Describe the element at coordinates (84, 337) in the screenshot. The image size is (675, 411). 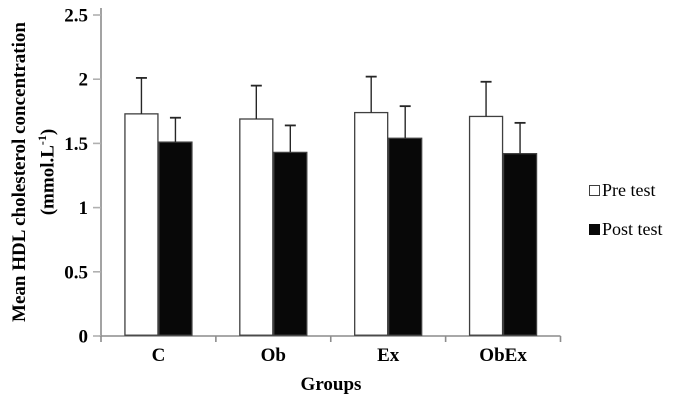
I see `y-tick-label-0: 0` at that location.